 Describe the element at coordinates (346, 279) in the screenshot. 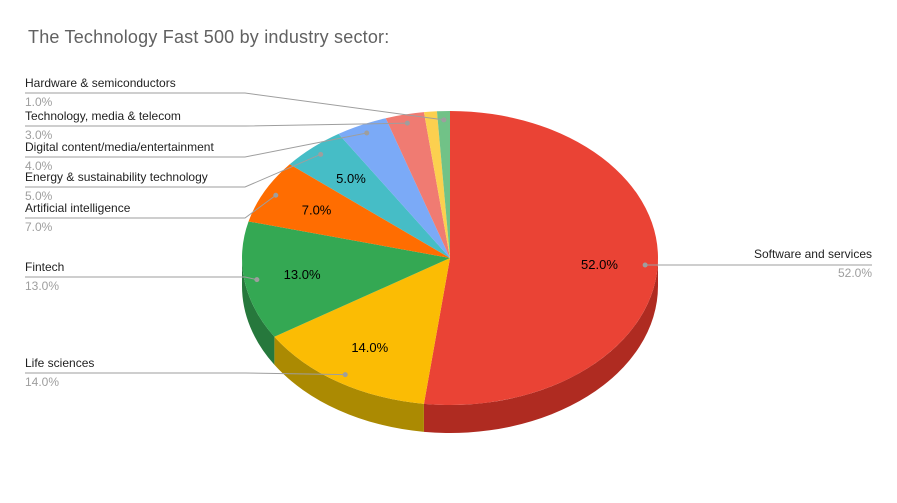

I see `pie-slice-fintech` at that location.